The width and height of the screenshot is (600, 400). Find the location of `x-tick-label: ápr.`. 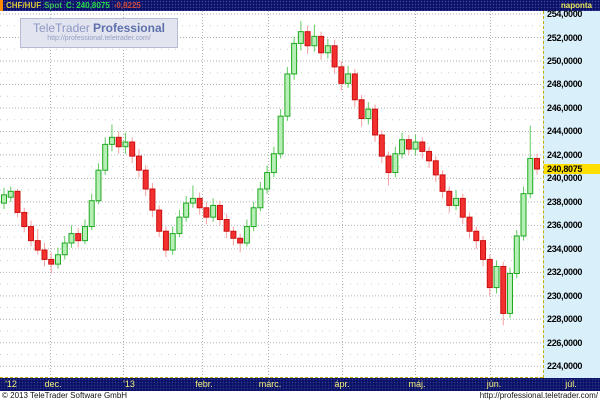

x-tick-label: ápr. is located at coordinates (342, 384).